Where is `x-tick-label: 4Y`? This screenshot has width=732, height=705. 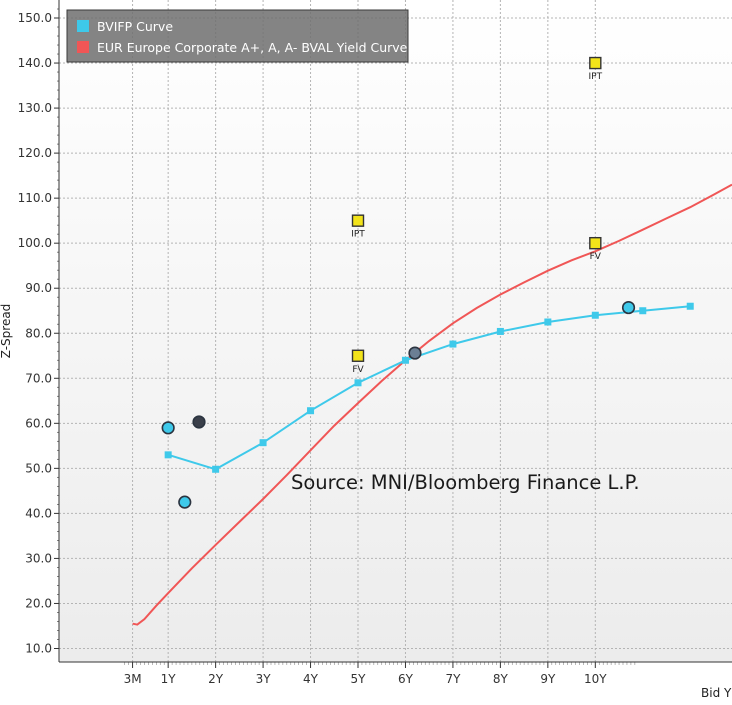
x-tick-label: 4Y is located at coordinates (311, 679).